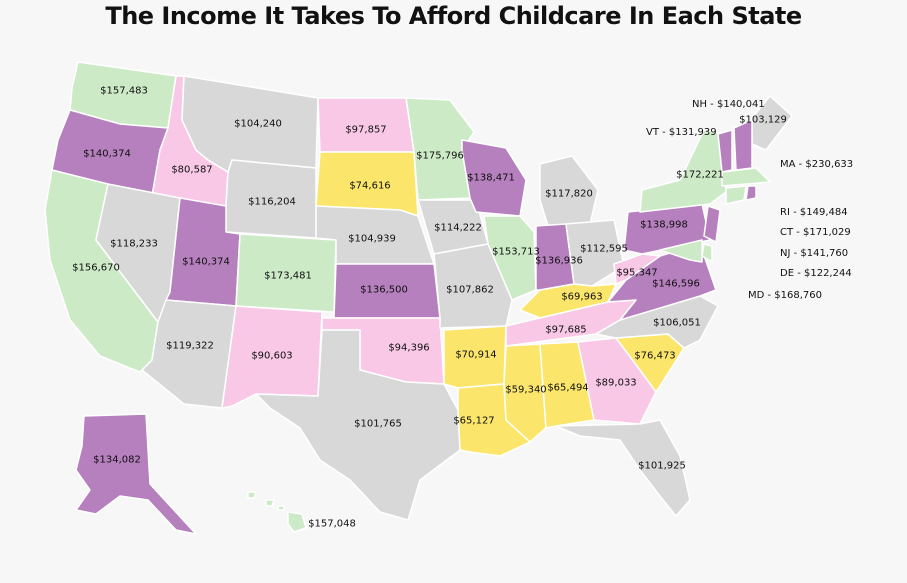  I want to click on label-fl: $101,925, so click(662, 466).